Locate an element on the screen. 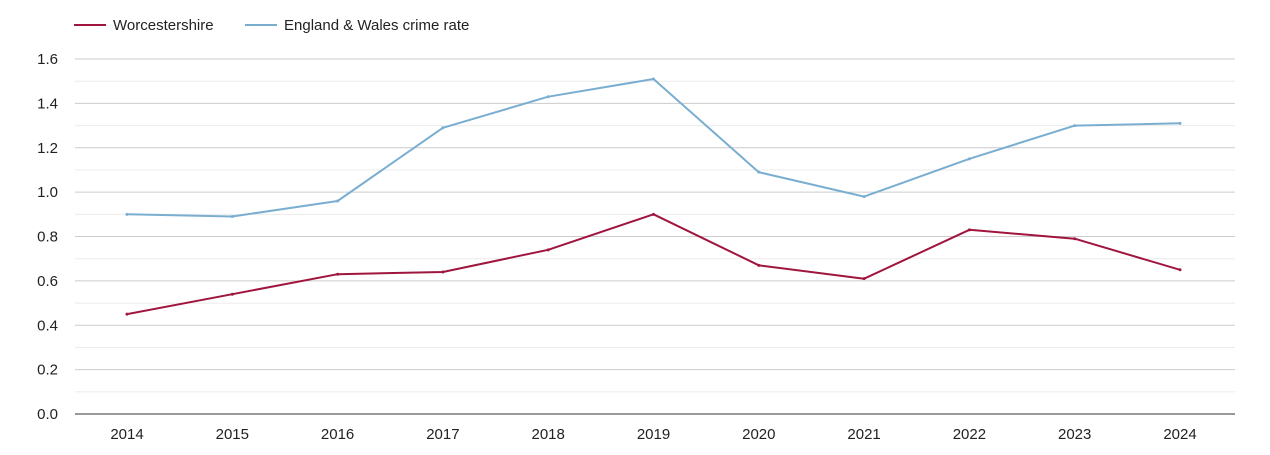  x-tick-label: 2014 is located at coordinates (126, 434).